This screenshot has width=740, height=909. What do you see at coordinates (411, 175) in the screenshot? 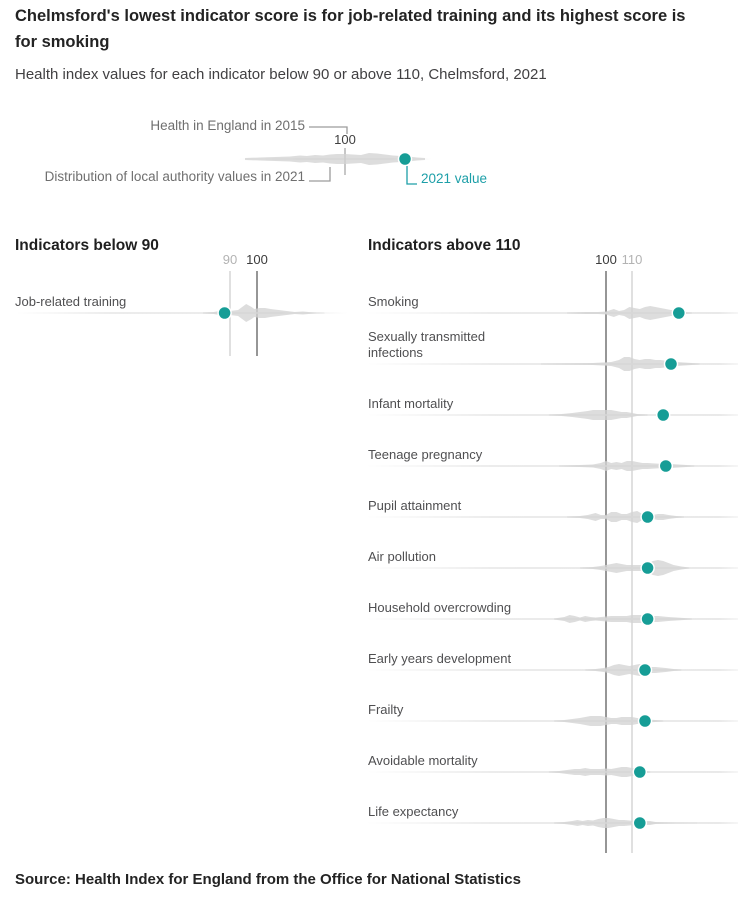
I see `legend-connector-2021-value` at bounding box center [411, 175].